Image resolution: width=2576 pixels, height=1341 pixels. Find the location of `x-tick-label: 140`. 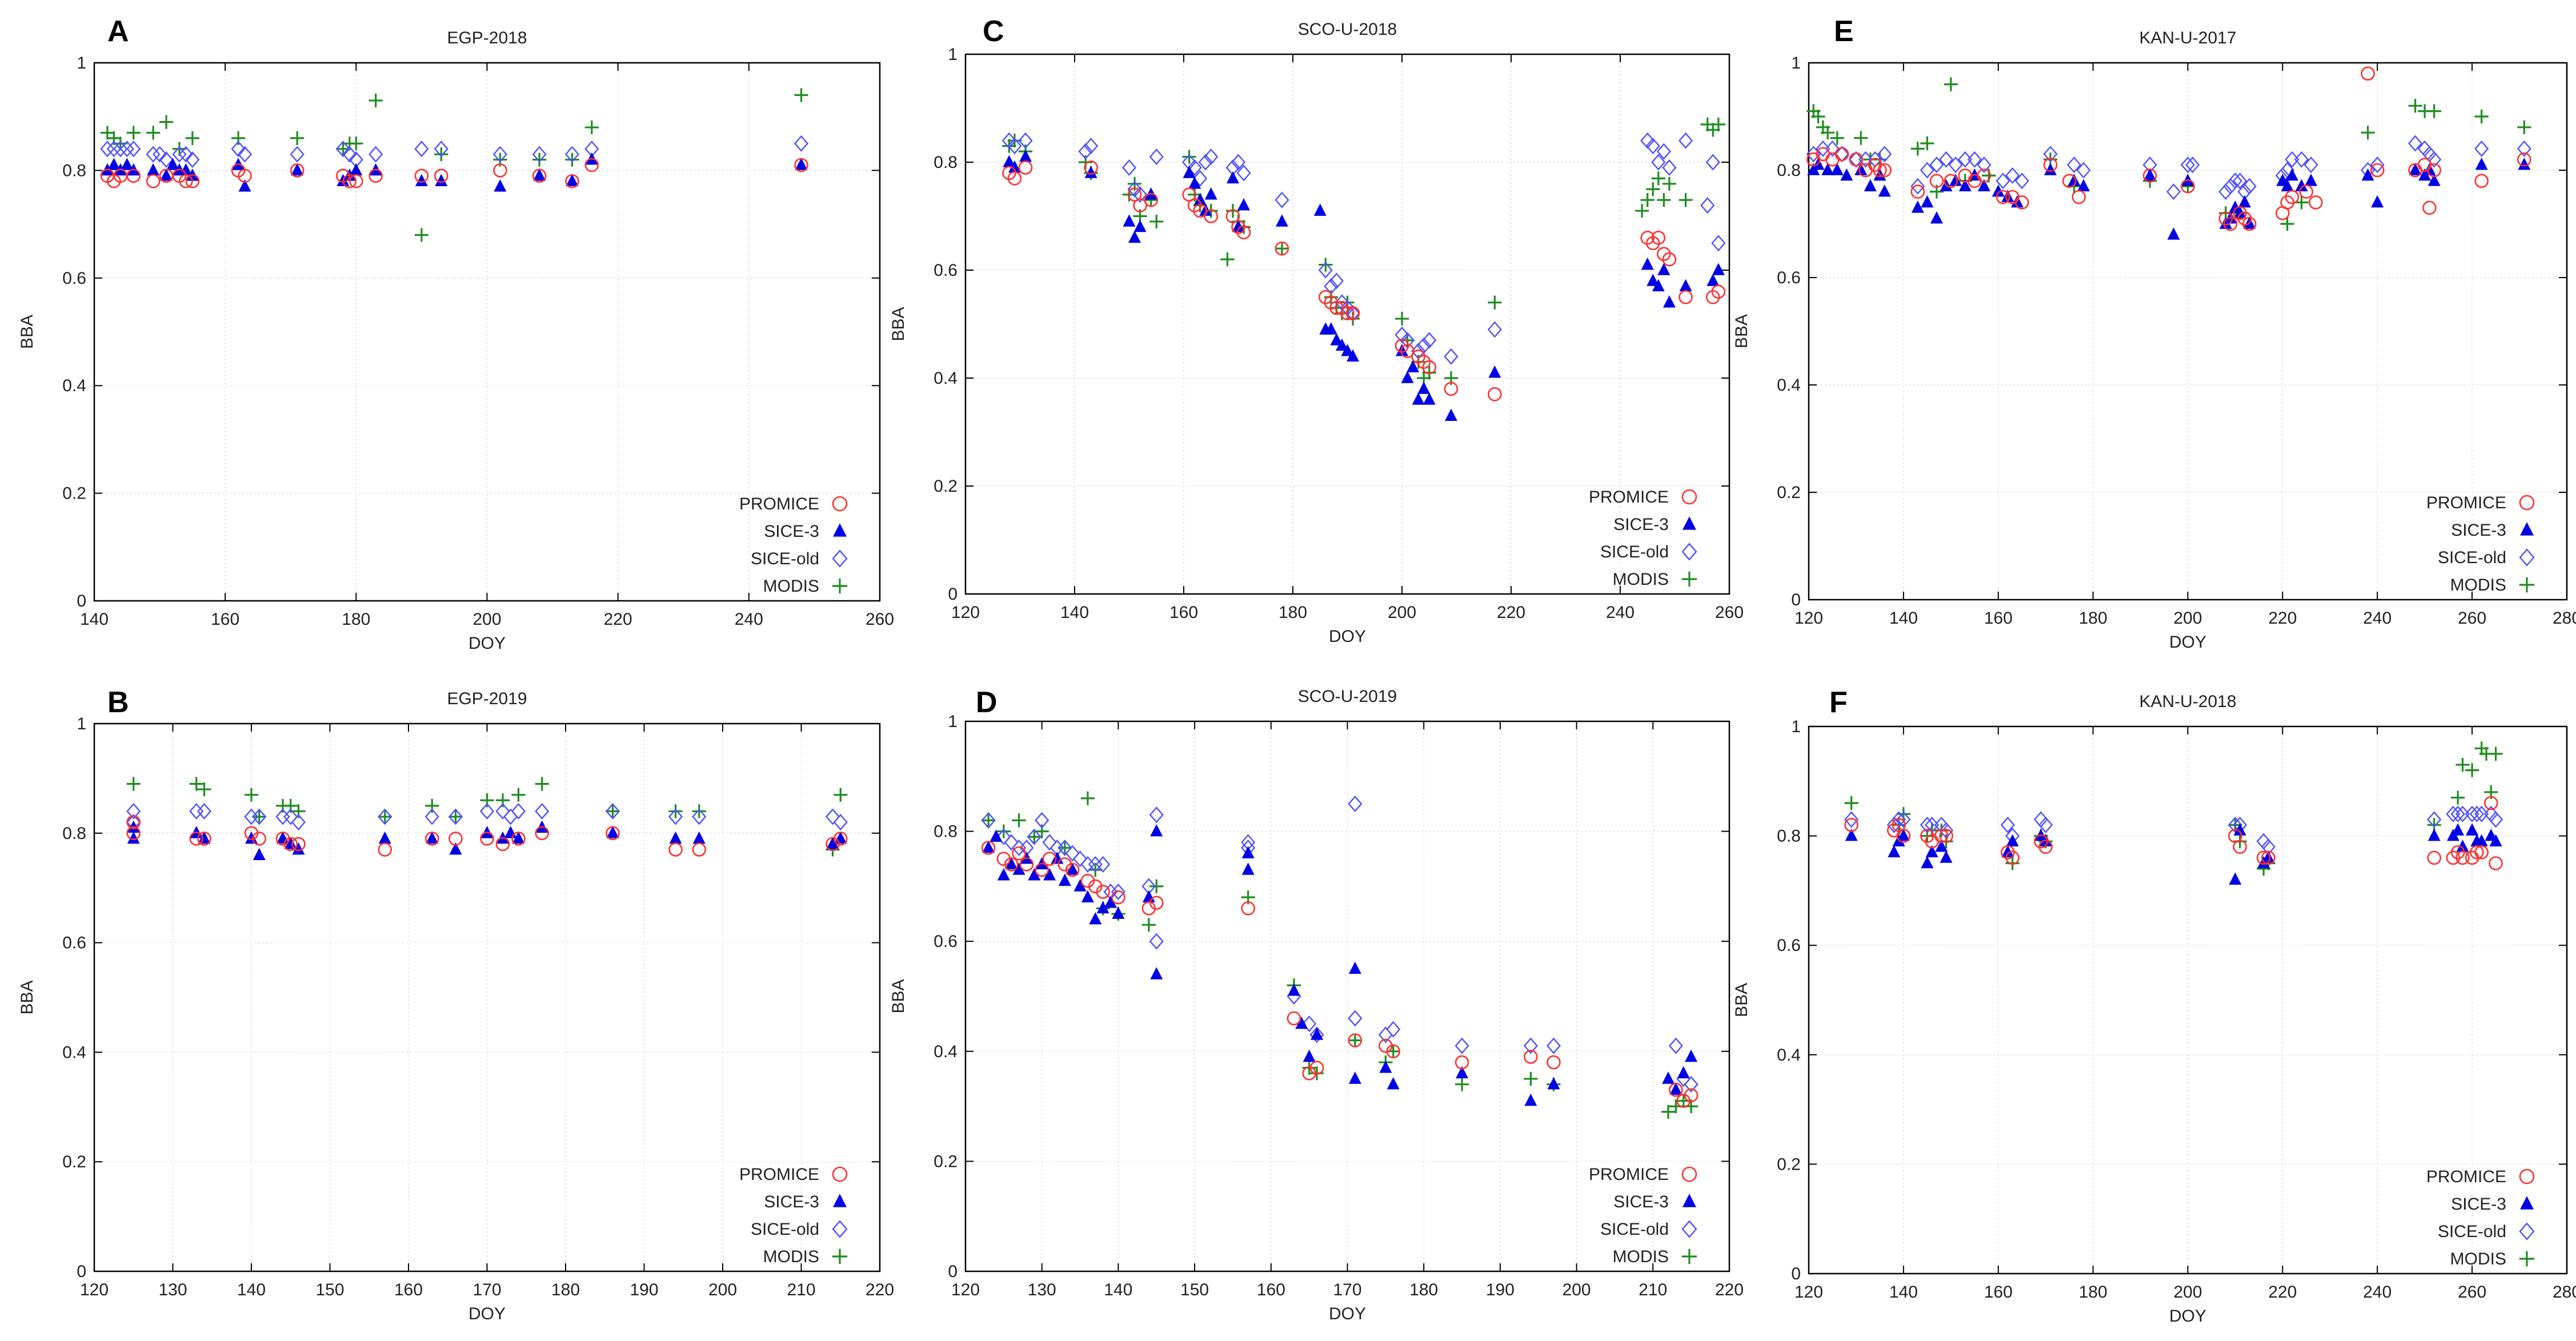

x-tick-label: 140 is located at coordinates (251, 1289).